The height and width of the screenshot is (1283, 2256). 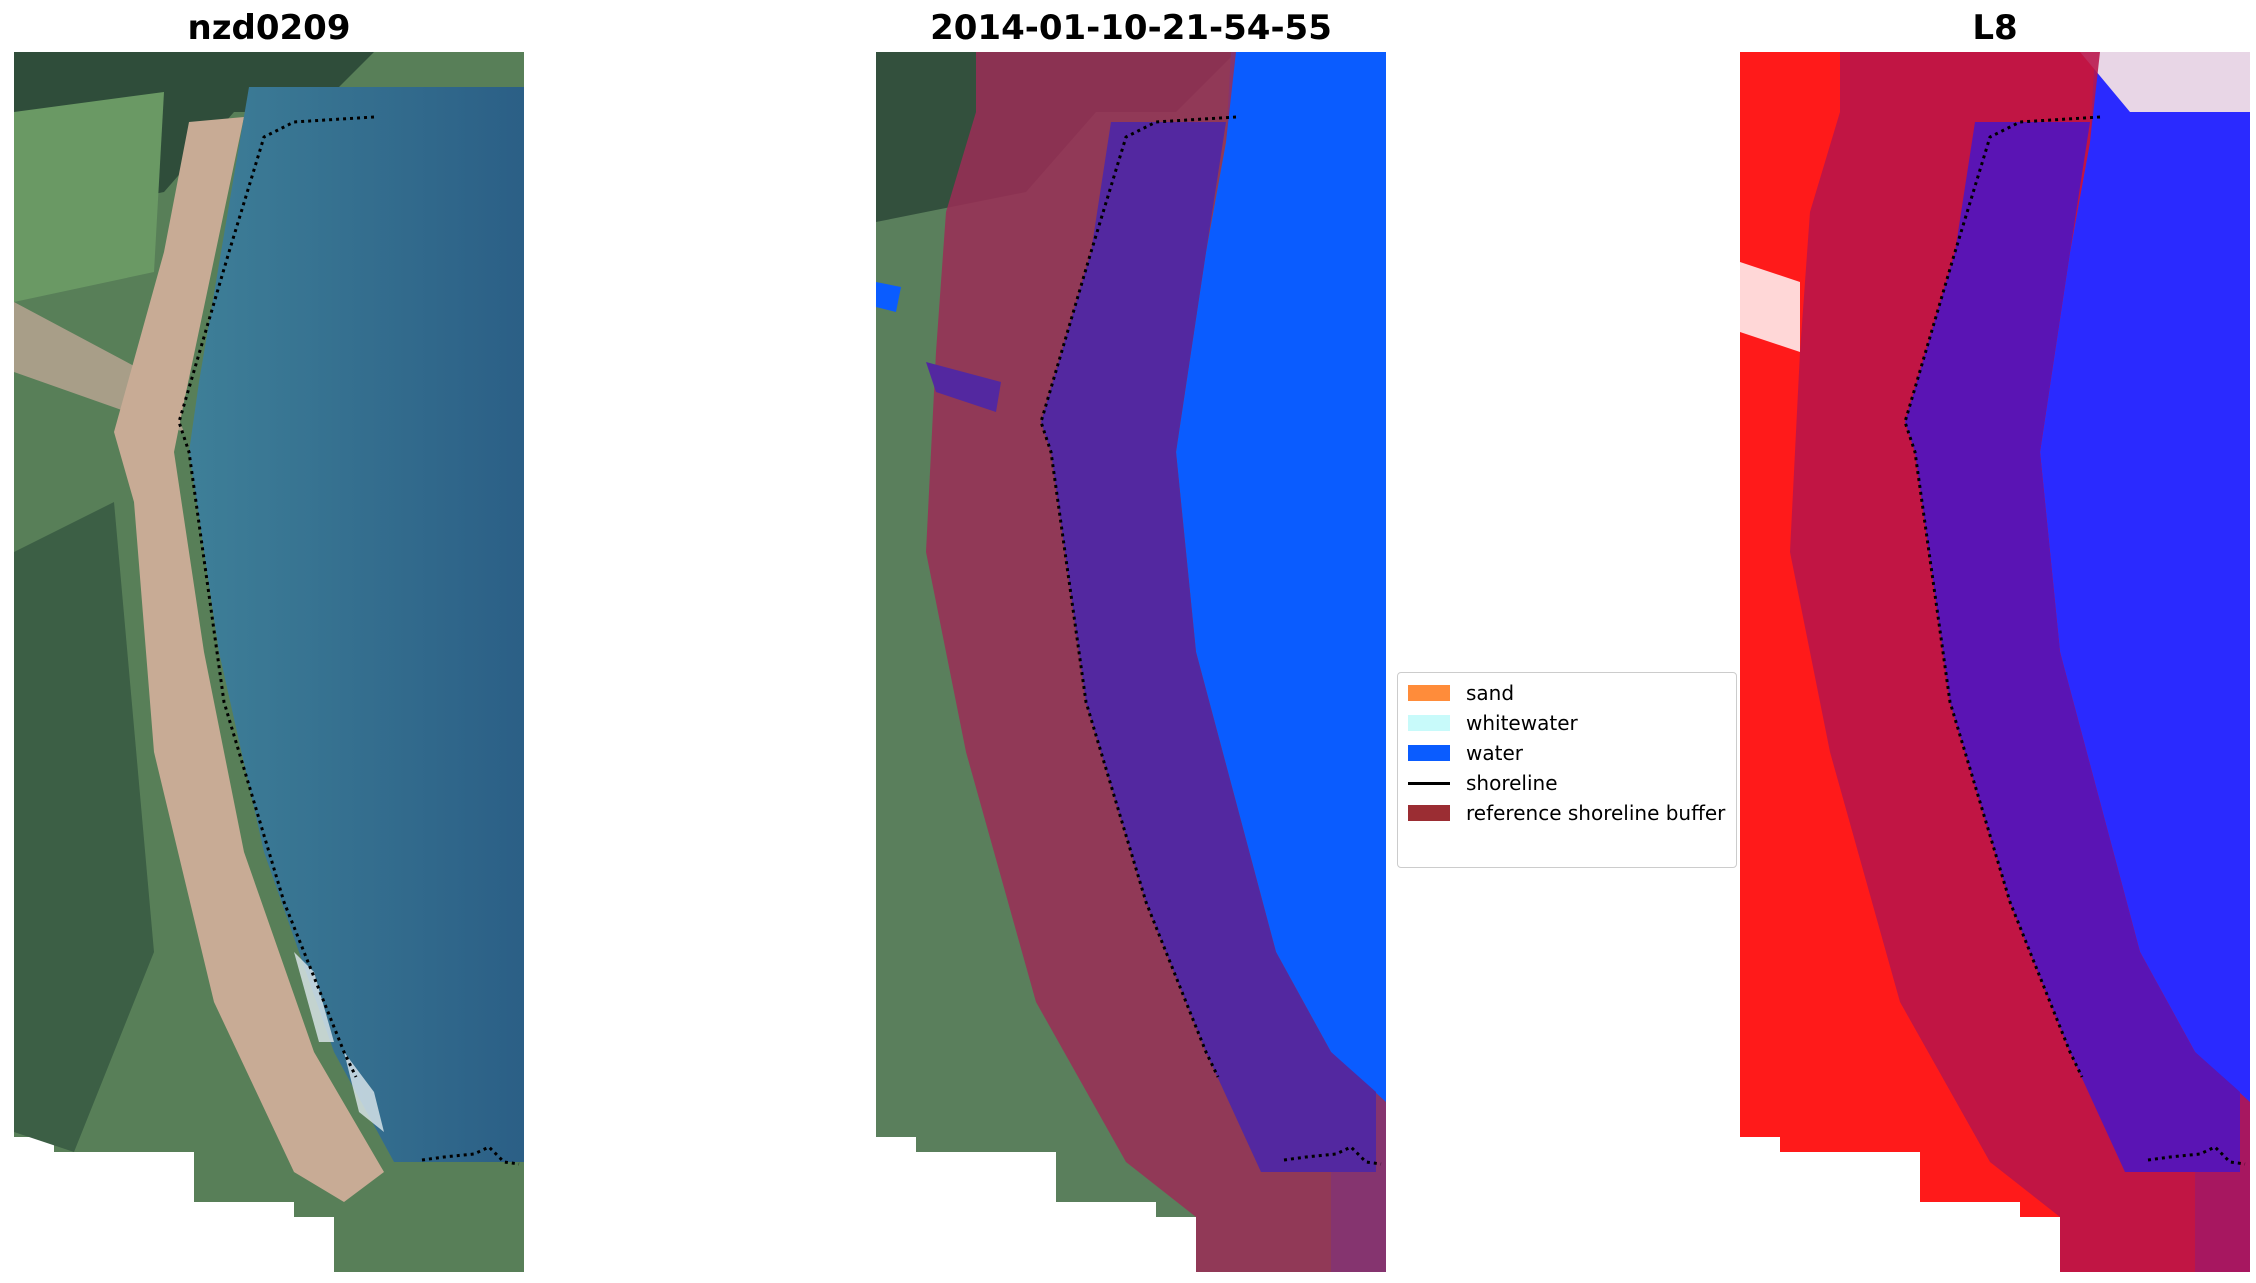 I want to click on legend-item-whitewater: whitewater, so click(x=1493, y=723).